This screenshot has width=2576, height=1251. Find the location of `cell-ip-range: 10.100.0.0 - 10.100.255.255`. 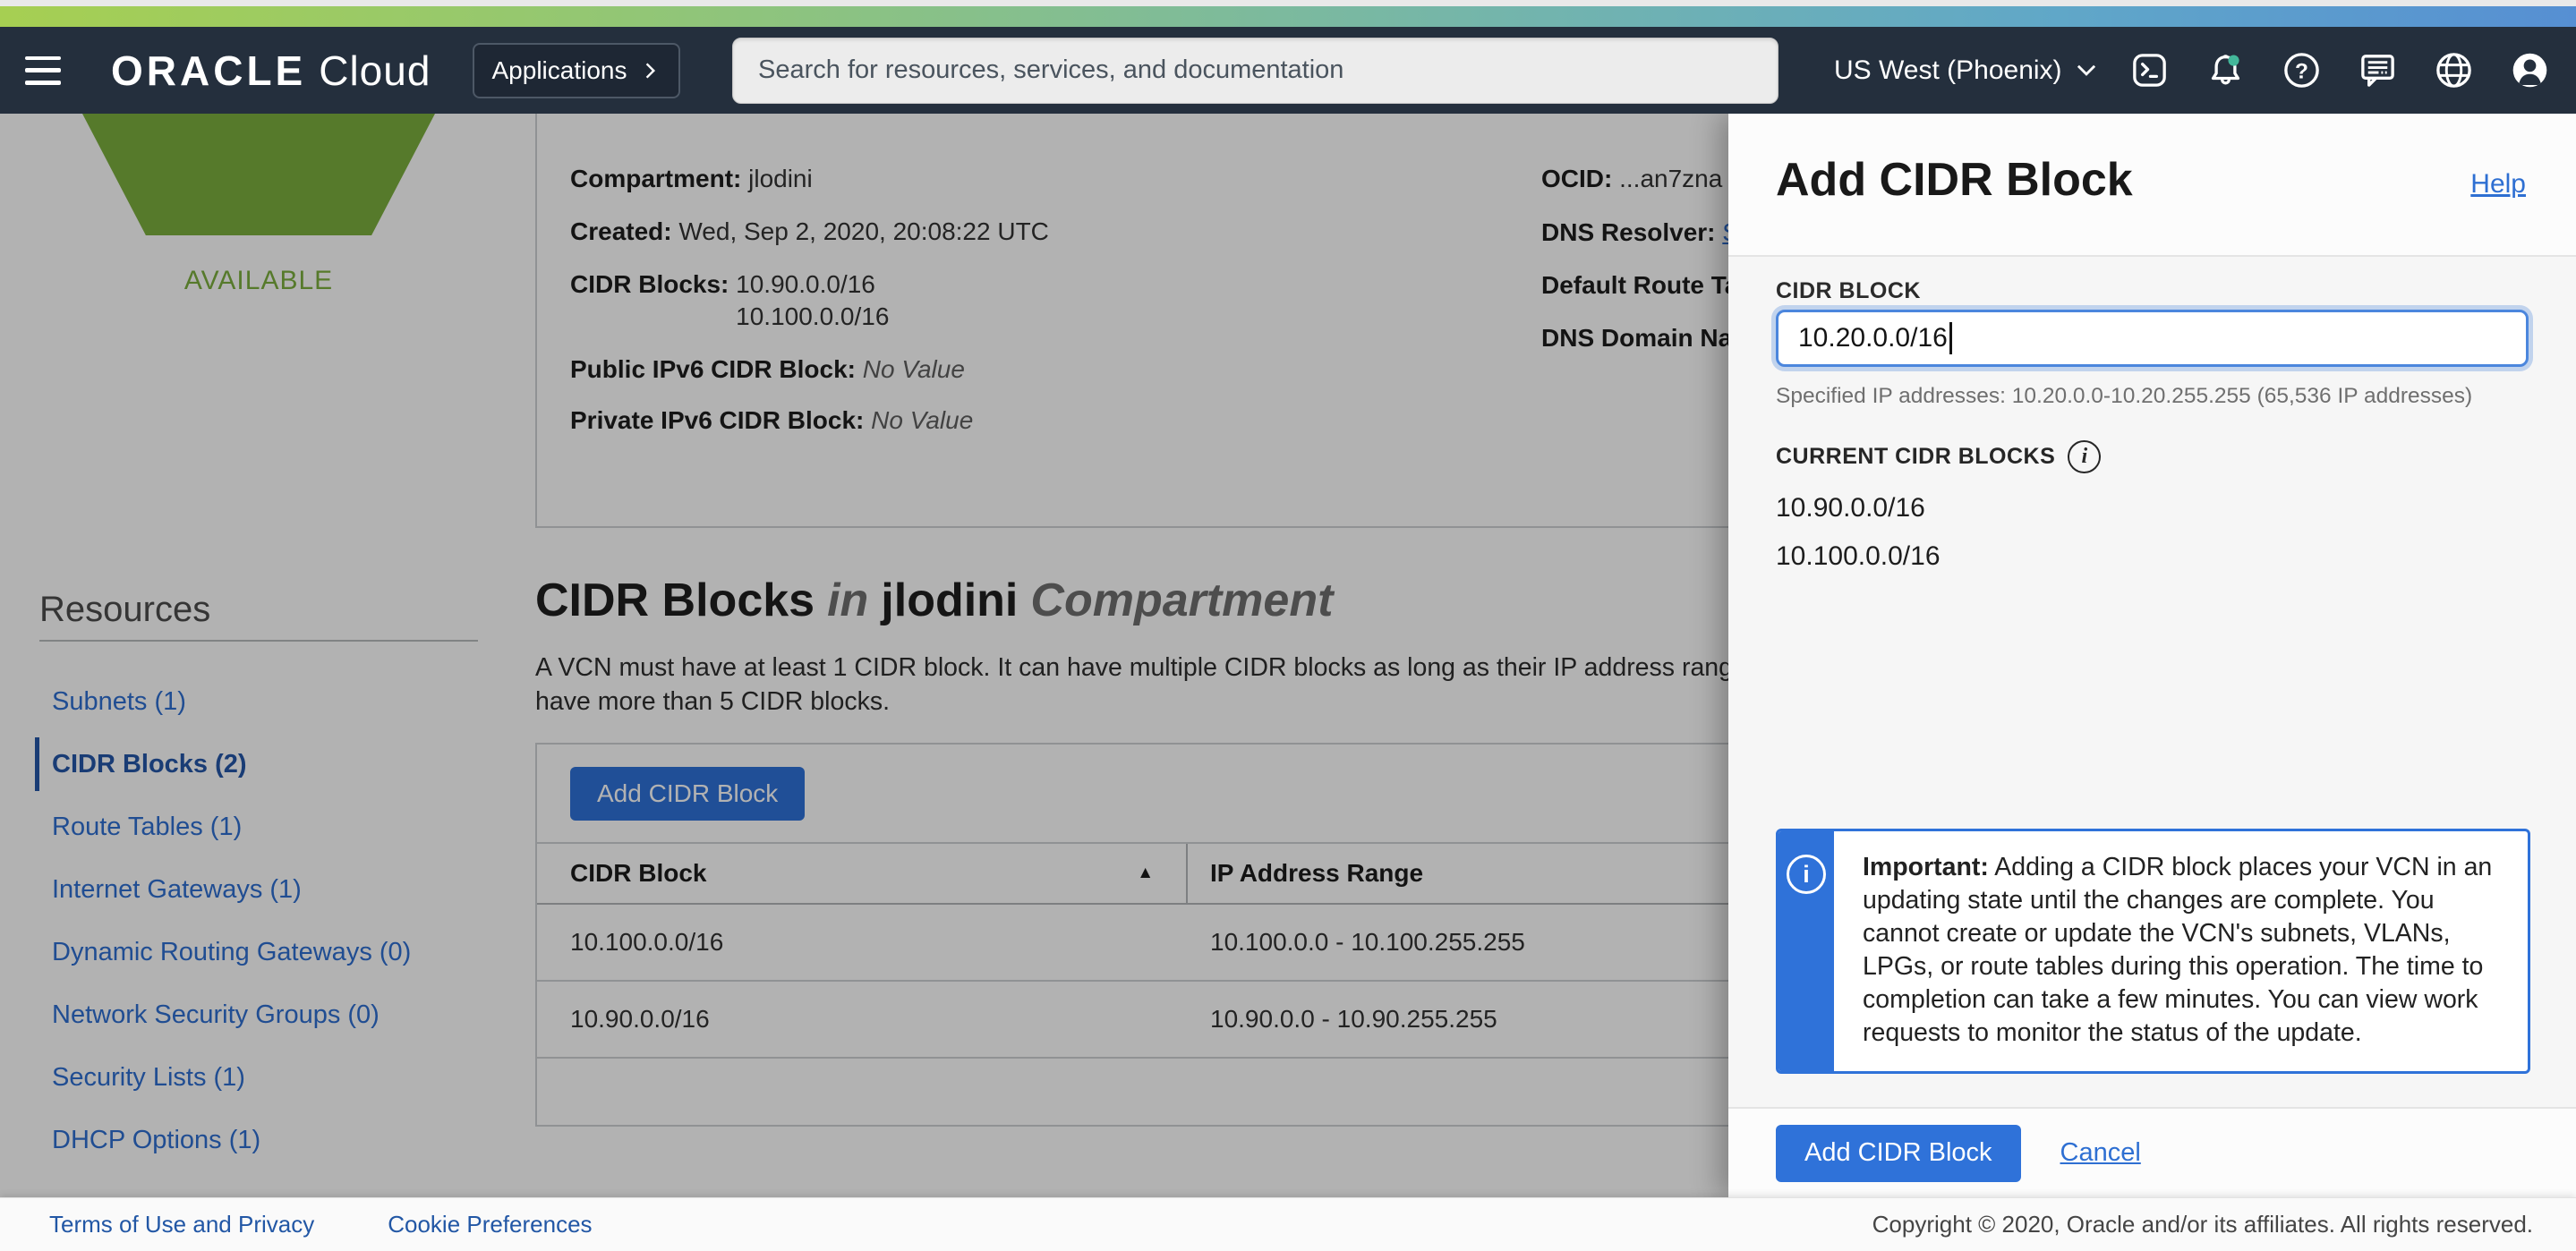

cell-ip-range: 10.100.0.0 - 10.100.255.255 is located at coordinates (1367, 942).